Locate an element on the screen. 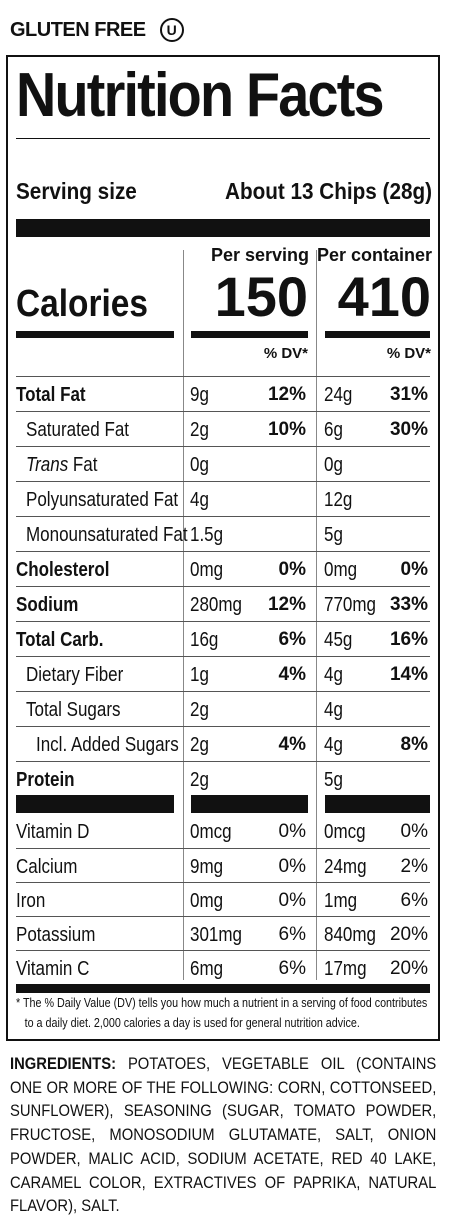 This screenshot has width=450, height=1218. nutrient-name-rest: Fat is located at coordinates (83, 465).